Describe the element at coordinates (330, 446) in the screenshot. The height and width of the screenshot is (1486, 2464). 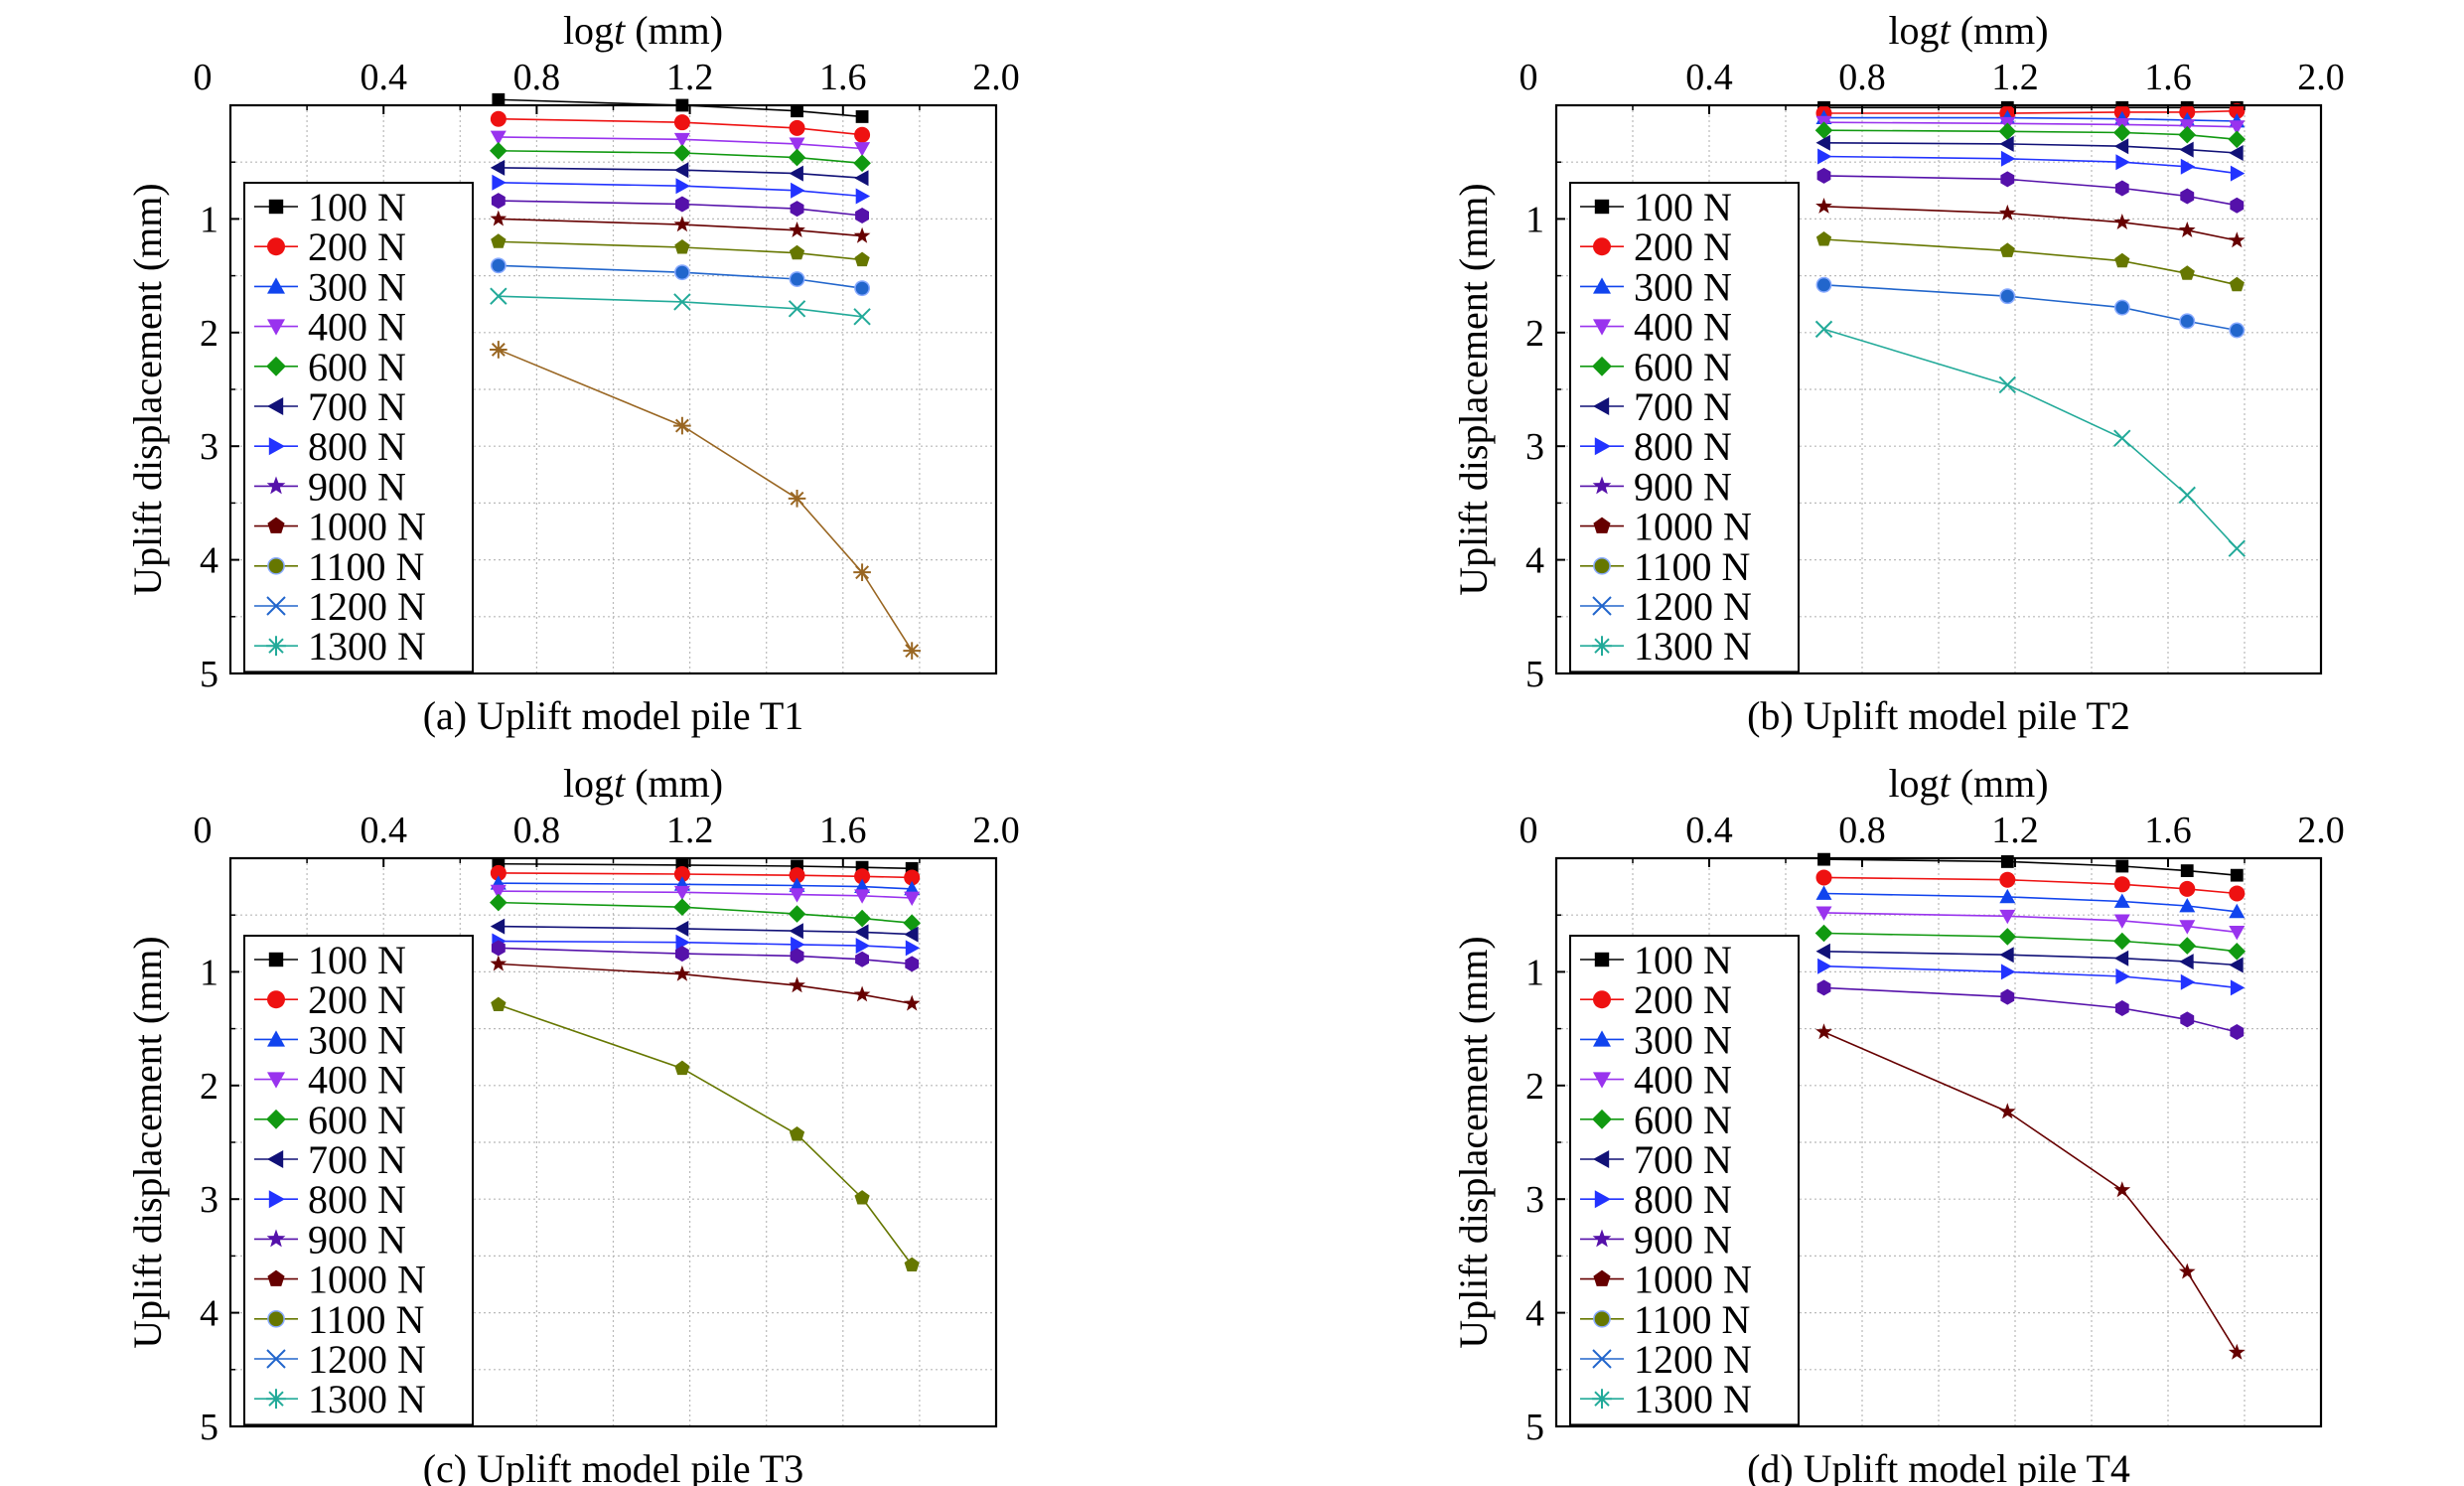
I see `legend-item-800-n: 800 N` at that location.